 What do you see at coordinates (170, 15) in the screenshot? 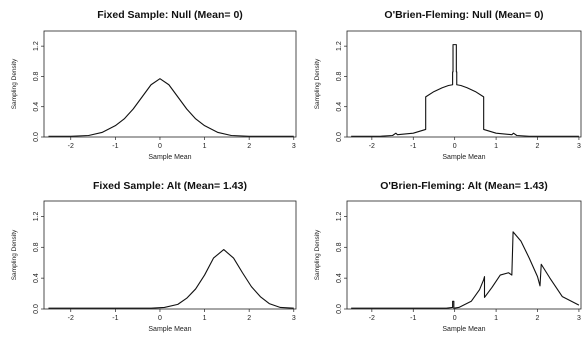
I see `chart-title: Fixed Sample: Null (Mean= 0)` at bounding box center [170, 15].